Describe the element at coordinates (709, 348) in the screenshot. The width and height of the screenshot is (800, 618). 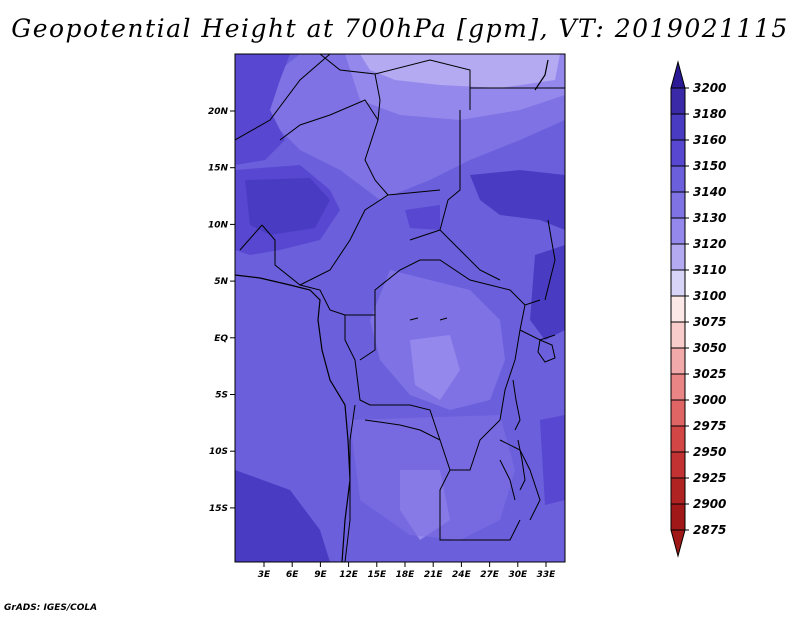
I see `colorbar-label: 3050` at that location.